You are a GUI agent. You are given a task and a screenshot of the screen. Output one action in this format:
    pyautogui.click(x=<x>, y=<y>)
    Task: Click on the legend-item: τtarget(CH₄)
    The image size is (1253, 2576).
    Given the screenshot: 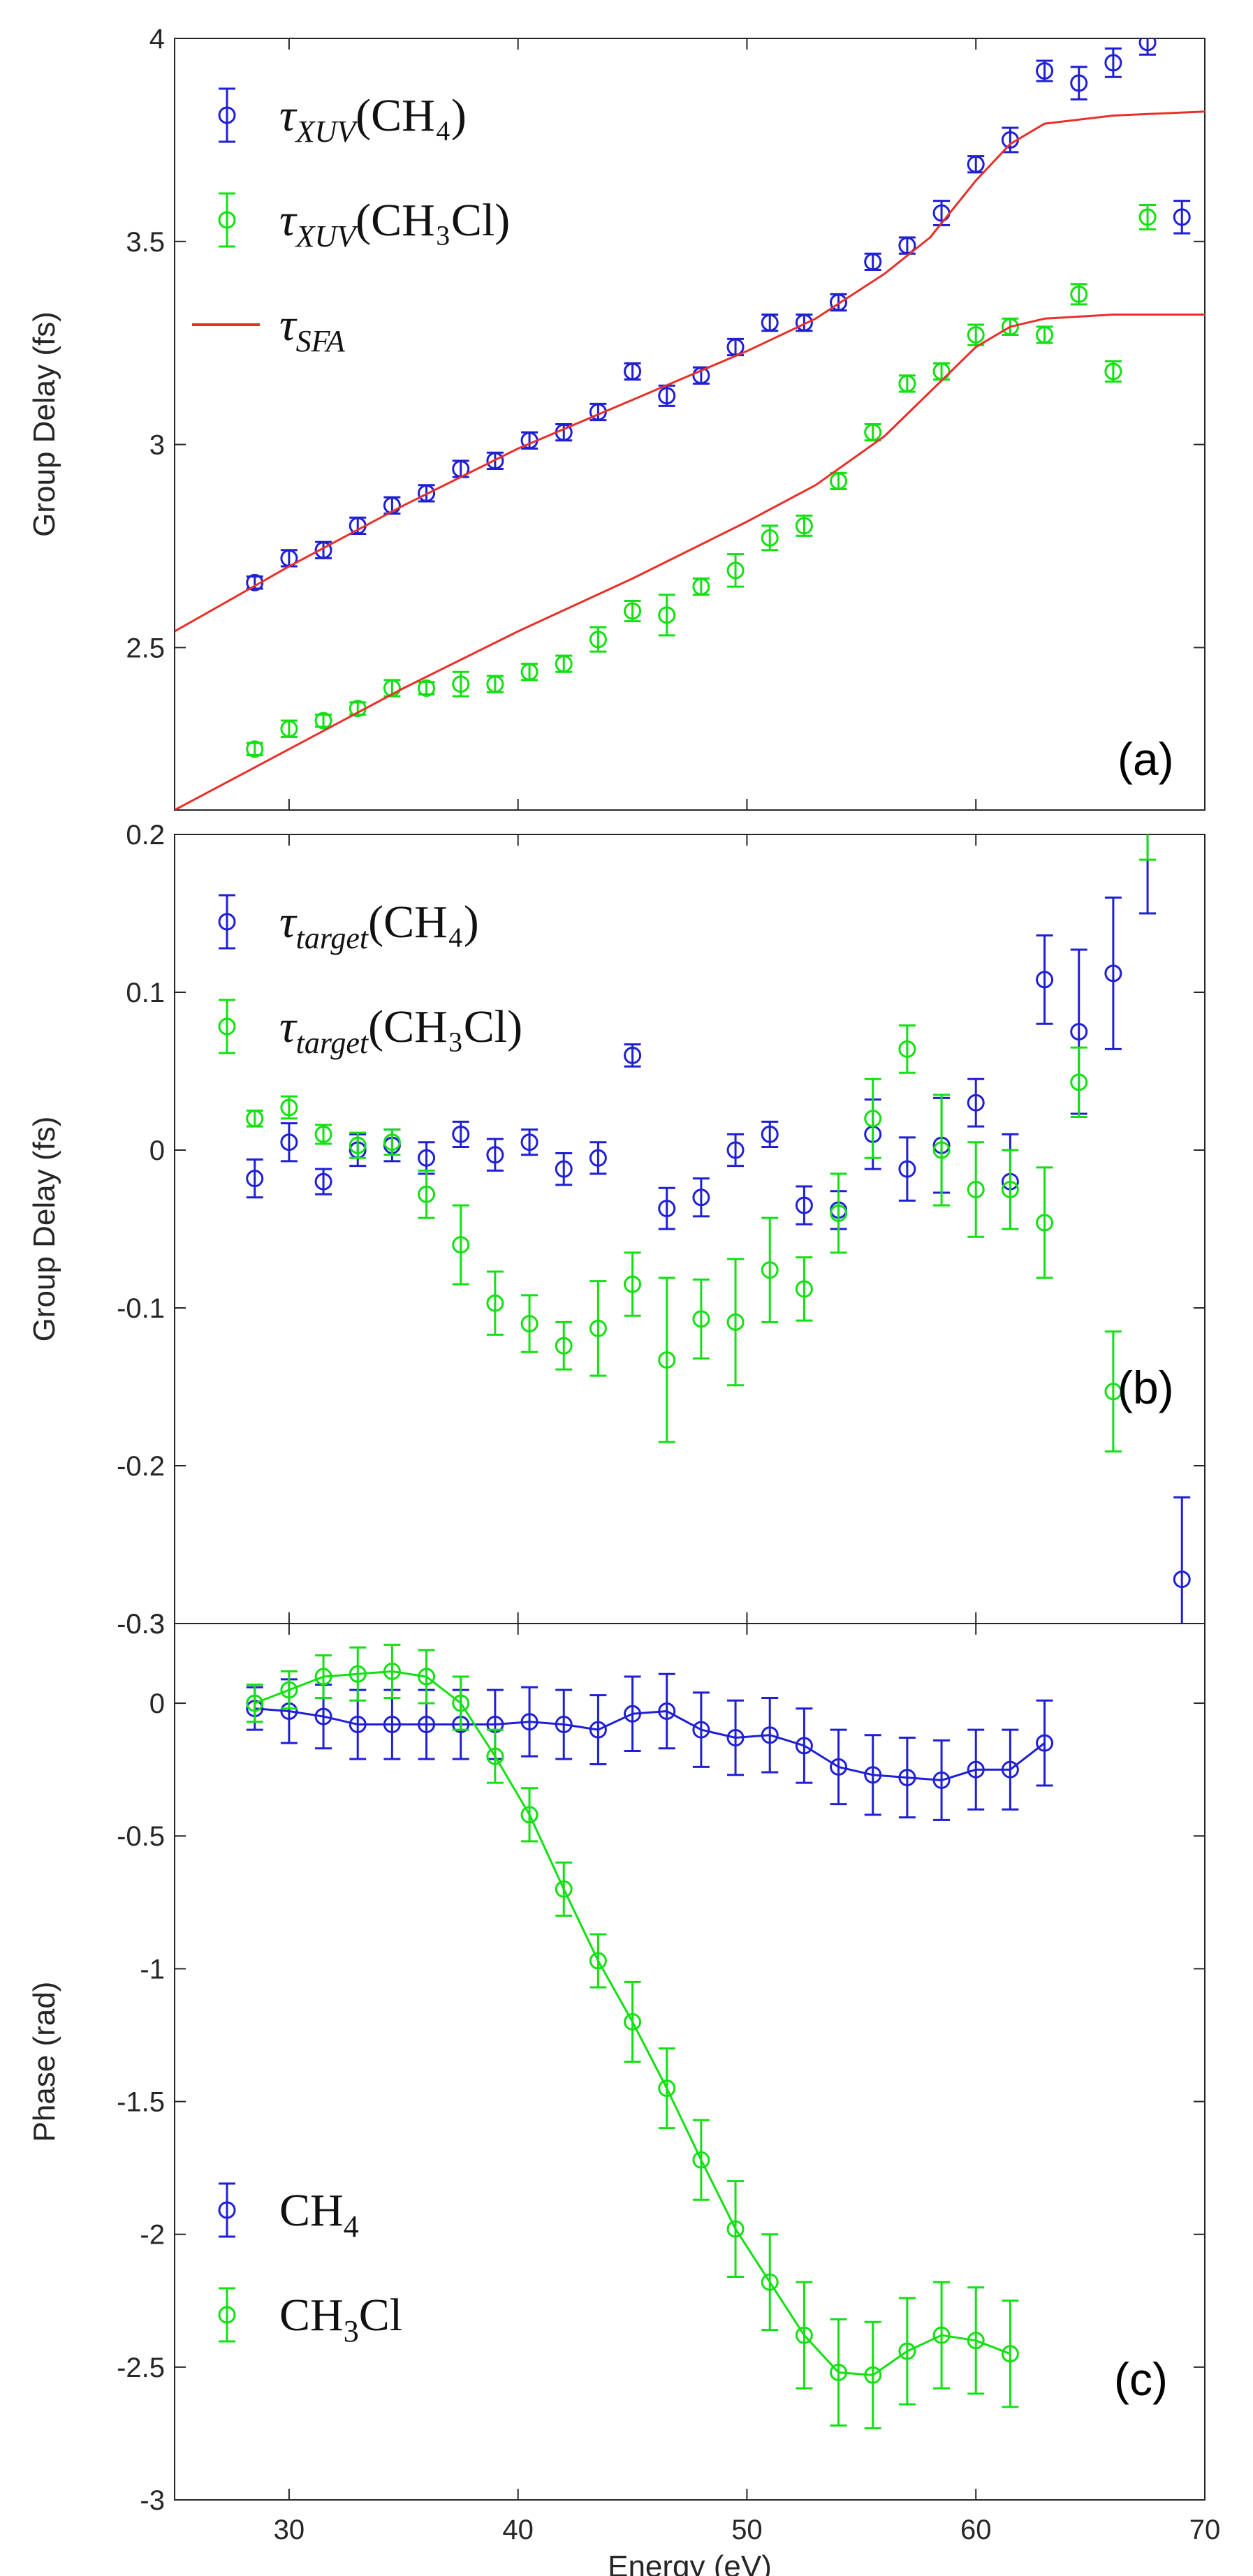 What is the action you would take?
    pyautogui.click(x=349, y=924)
    